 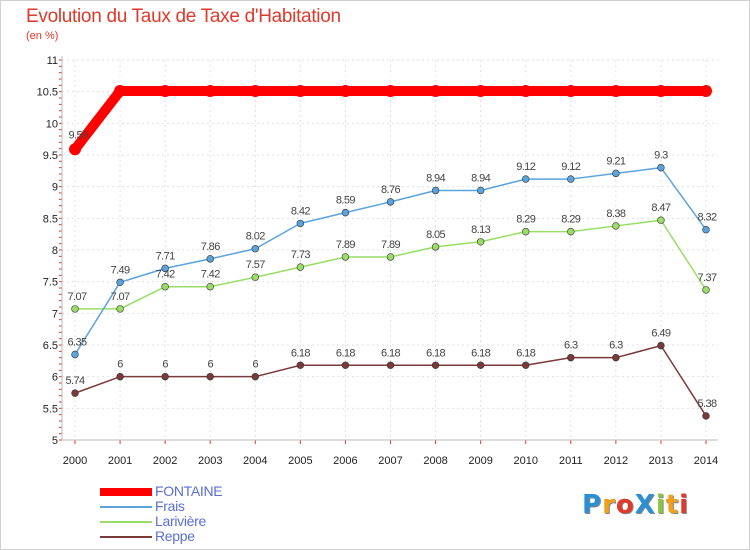 I want to click on x-tick-label: 2000, so click(x=75, y=461).